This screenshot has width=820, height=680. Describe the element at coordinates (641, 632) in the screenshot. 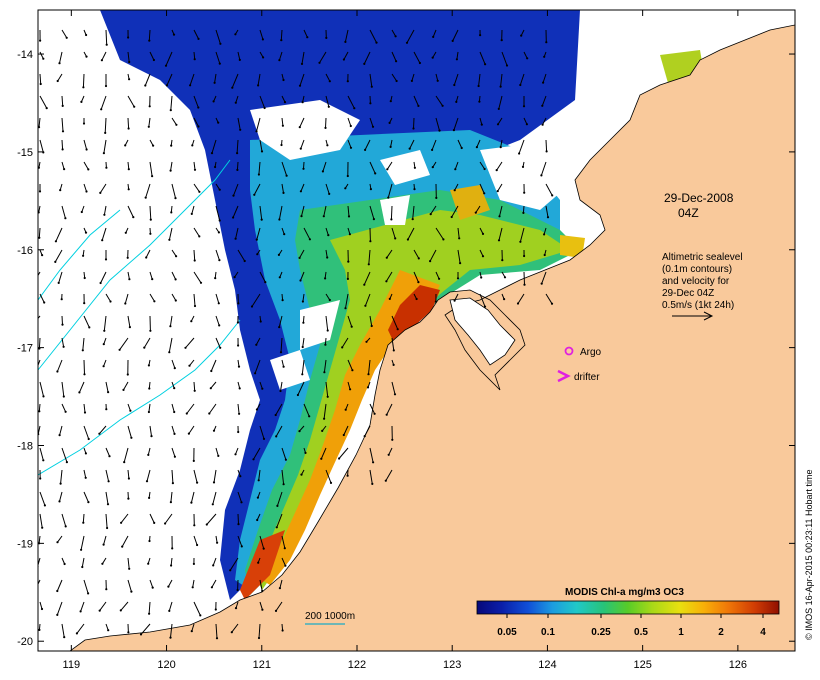

I see `legend-tick-label: 0.5` at that location.